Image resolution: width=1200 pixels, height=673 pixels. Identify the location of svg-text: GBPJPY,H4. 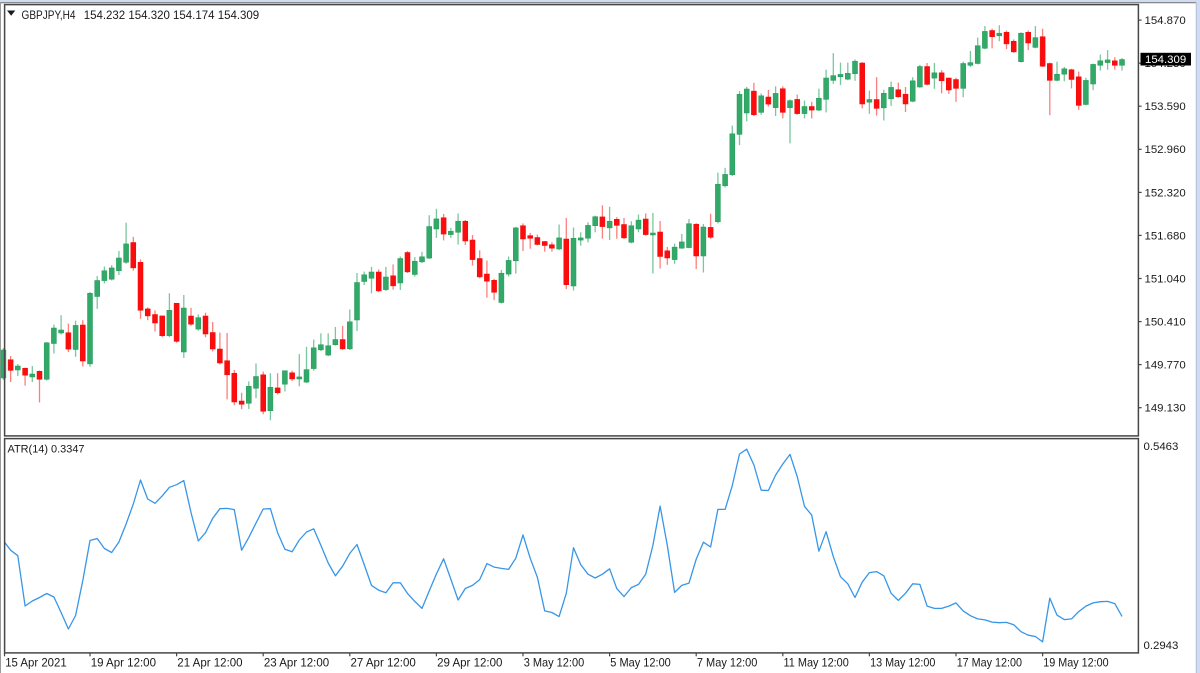
(49, 15).